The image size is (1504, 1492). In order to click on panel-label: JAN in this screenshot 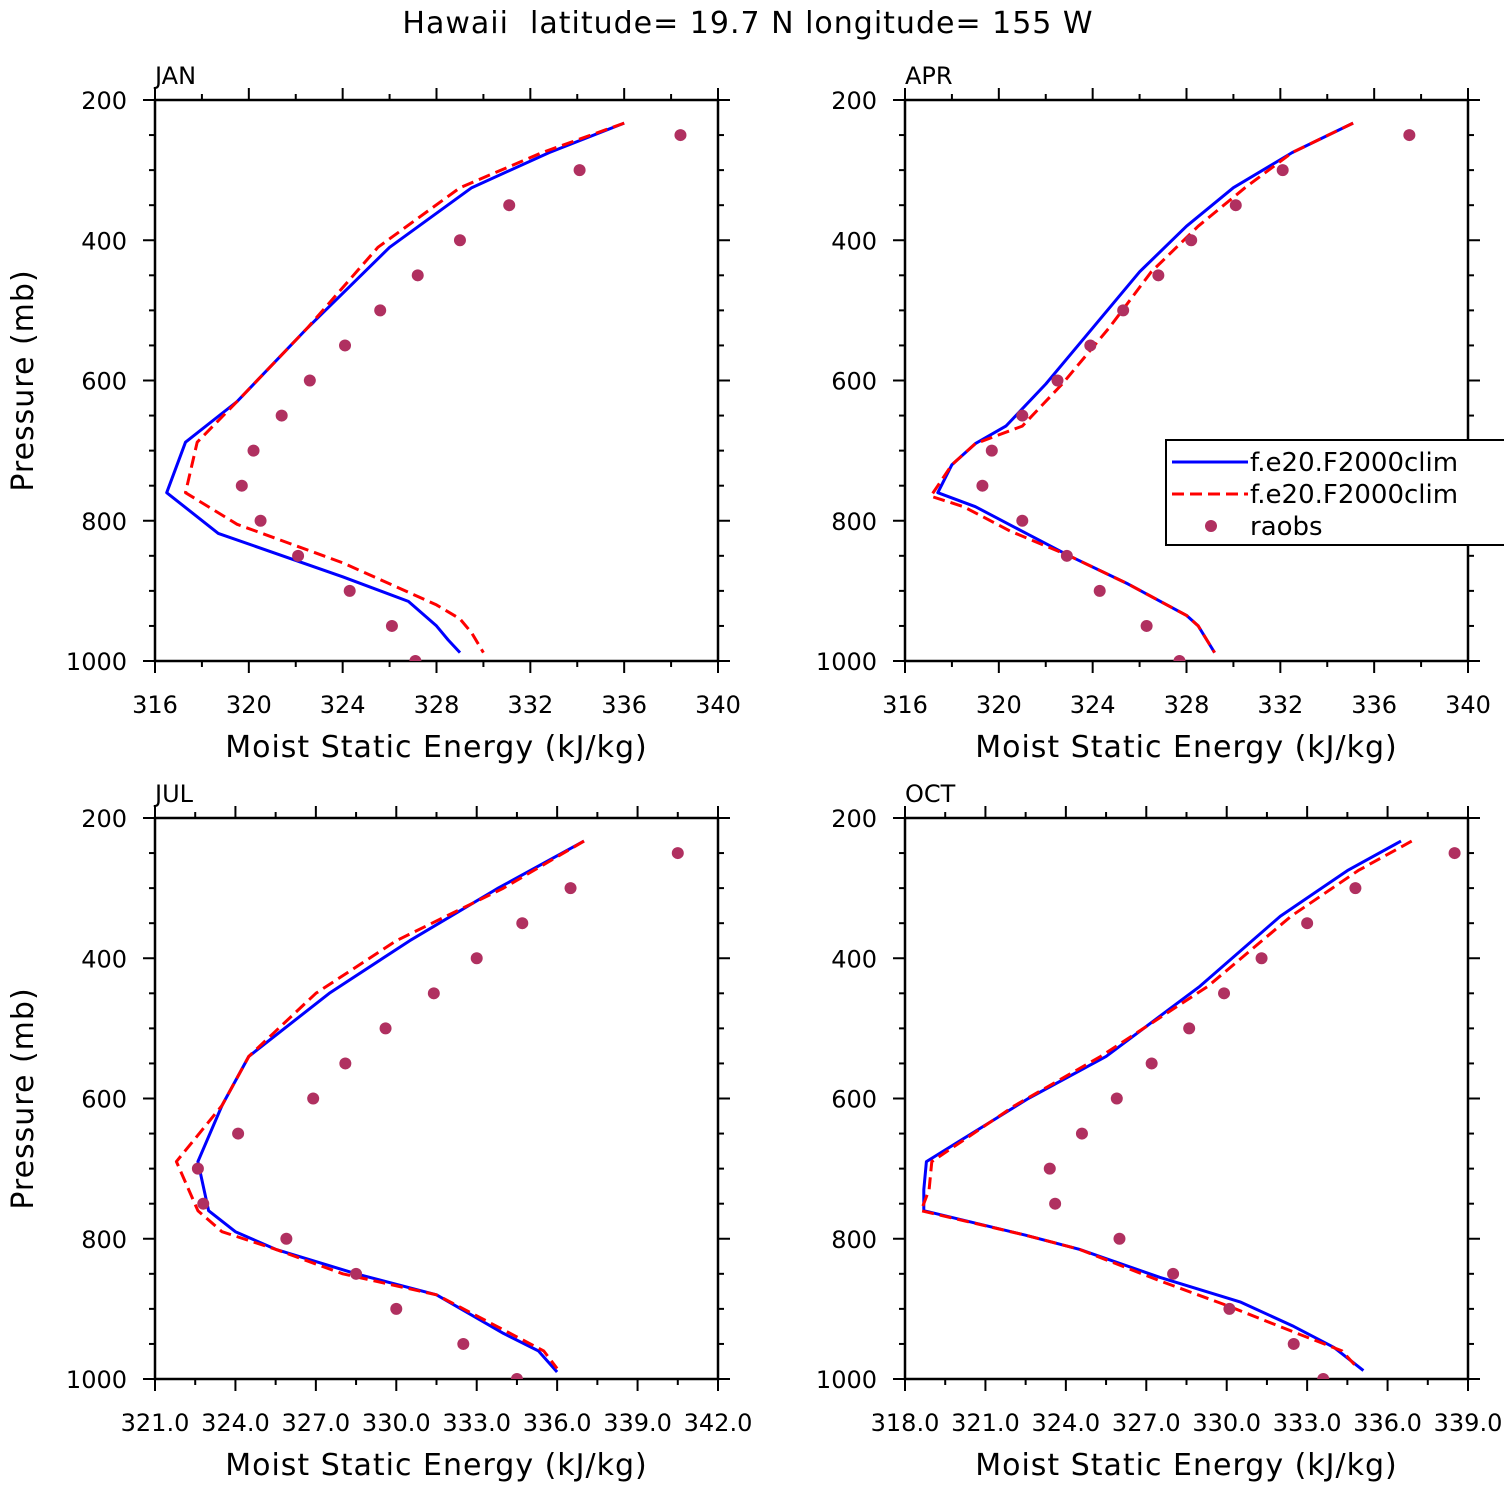, I will do `click(174, 76)`.